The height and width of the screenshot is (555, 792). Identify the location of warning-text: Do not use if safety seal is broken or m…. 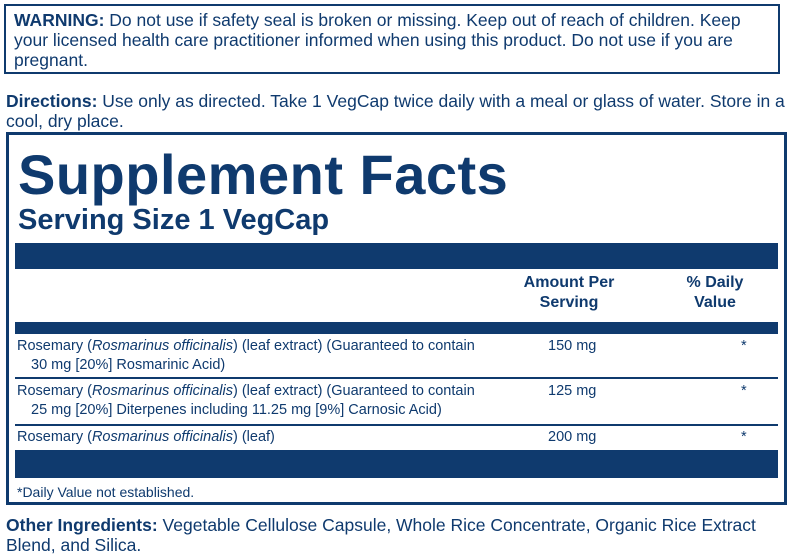
(377, 40).